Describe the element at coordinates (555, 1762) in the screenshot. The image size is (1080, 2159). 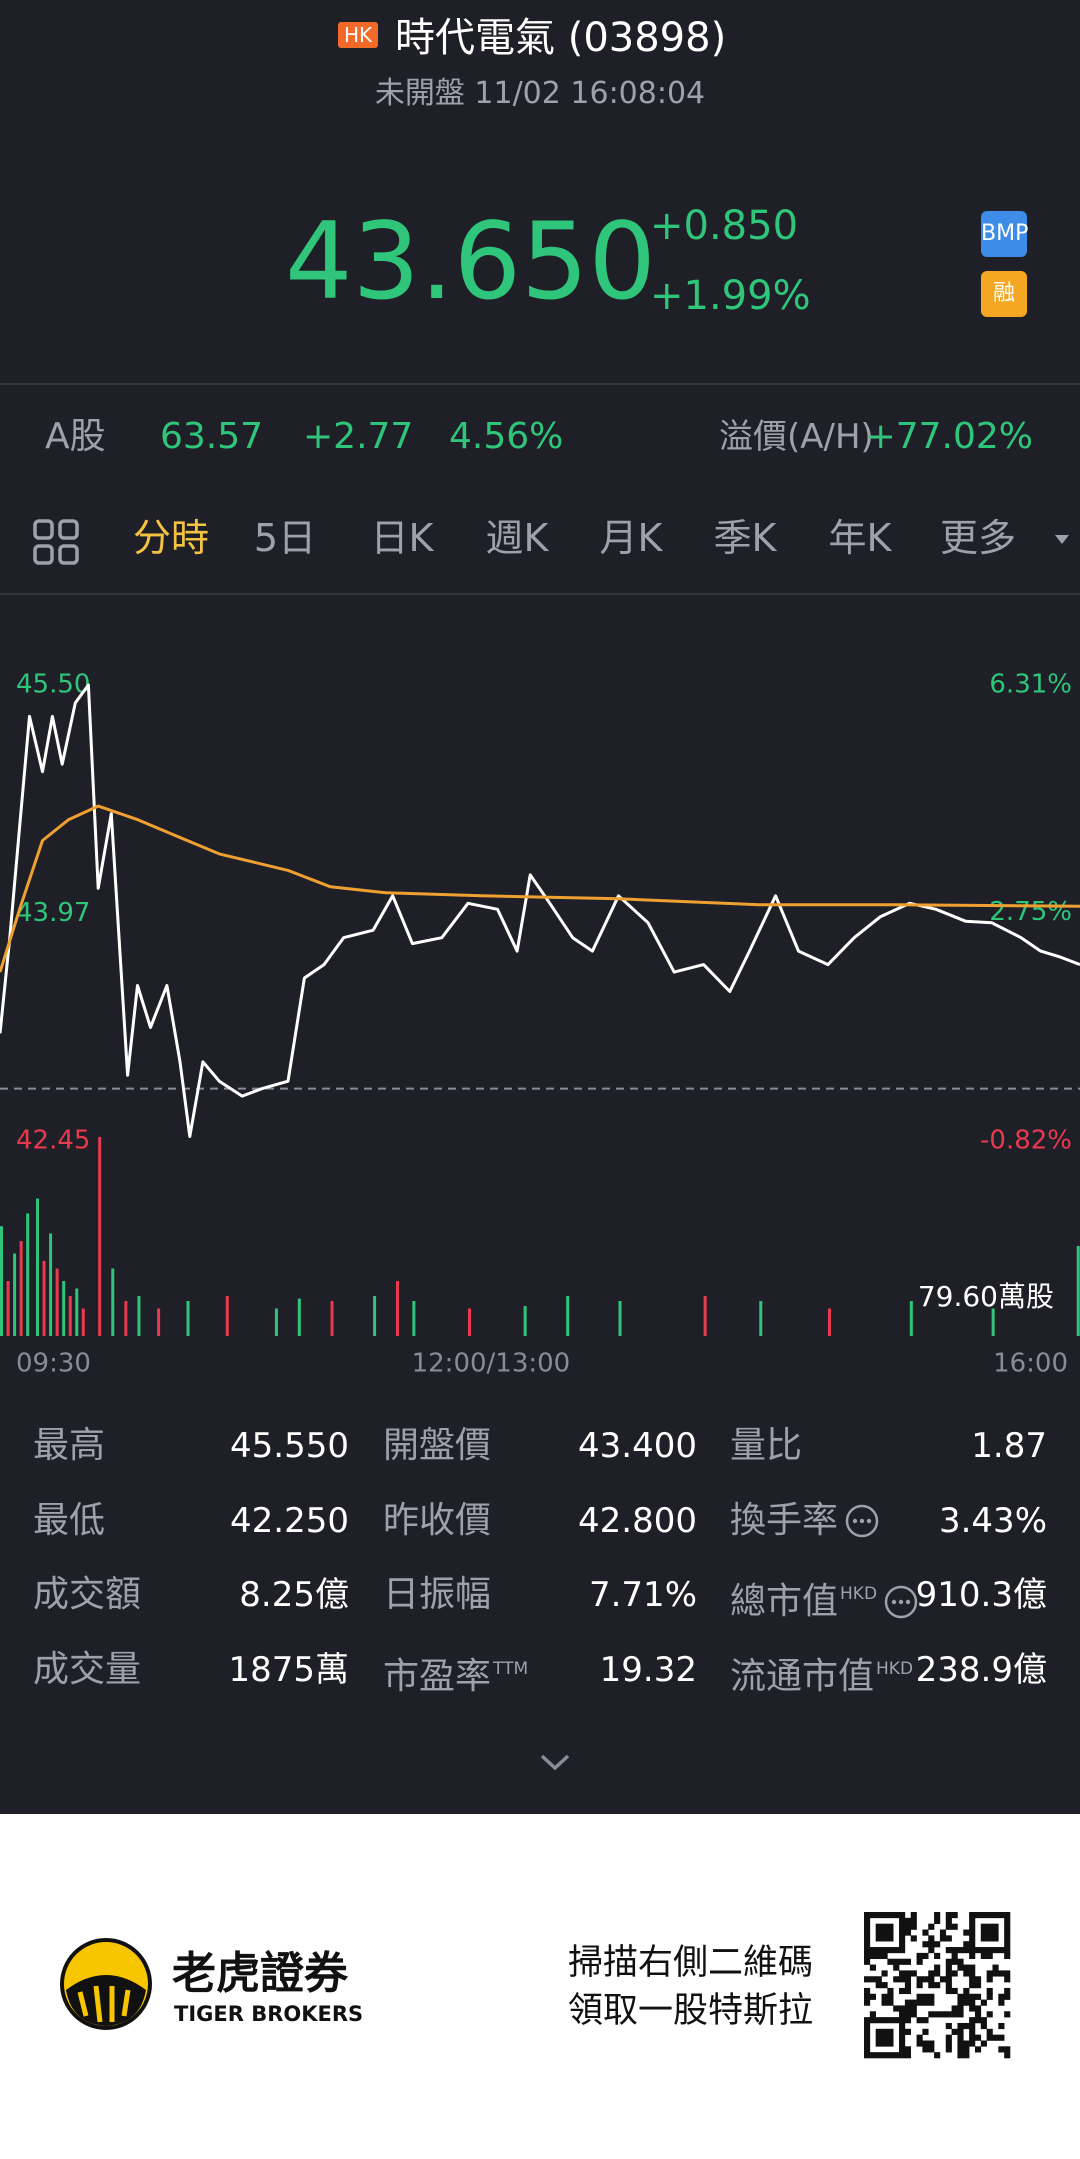
I see `expand-chevron` at that location.